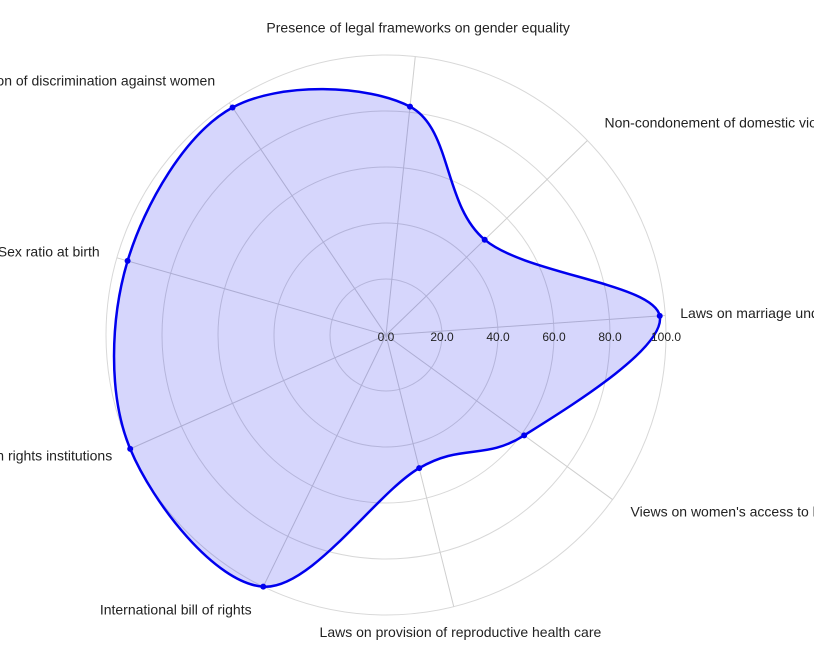  I want to click on grid-circle, so click(386, 335).